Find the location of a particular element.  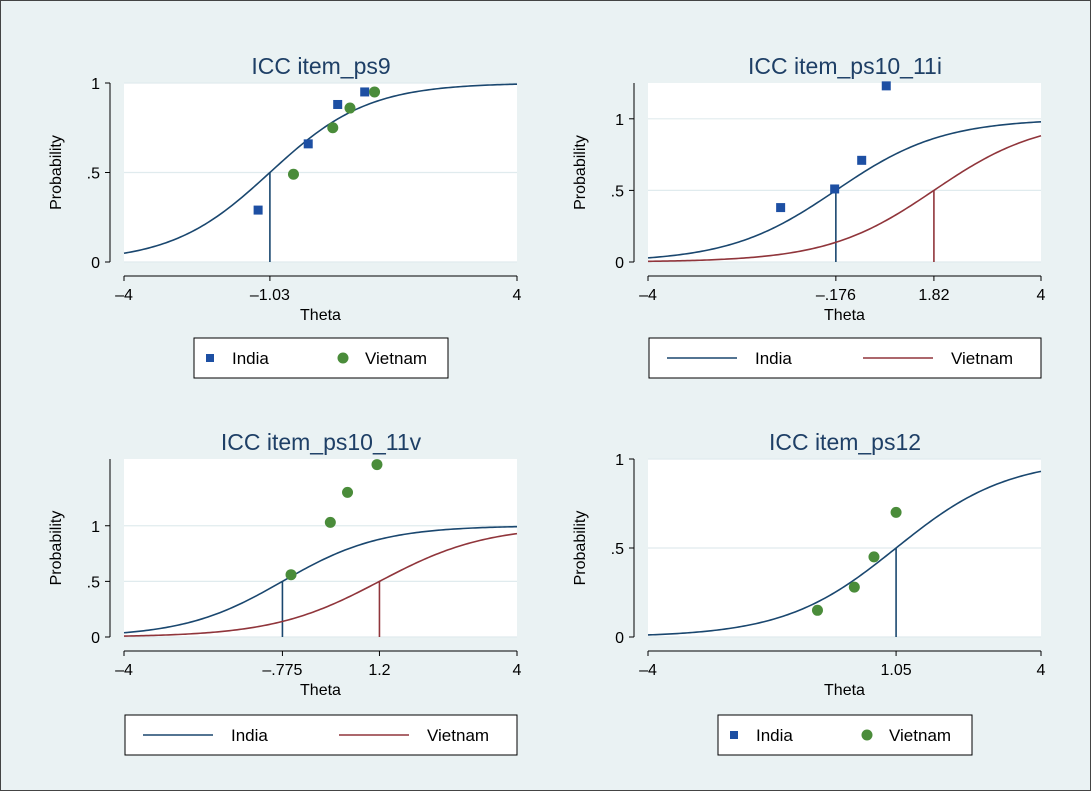

x-tick-label: –.775 is located at coordinates (282, 670).